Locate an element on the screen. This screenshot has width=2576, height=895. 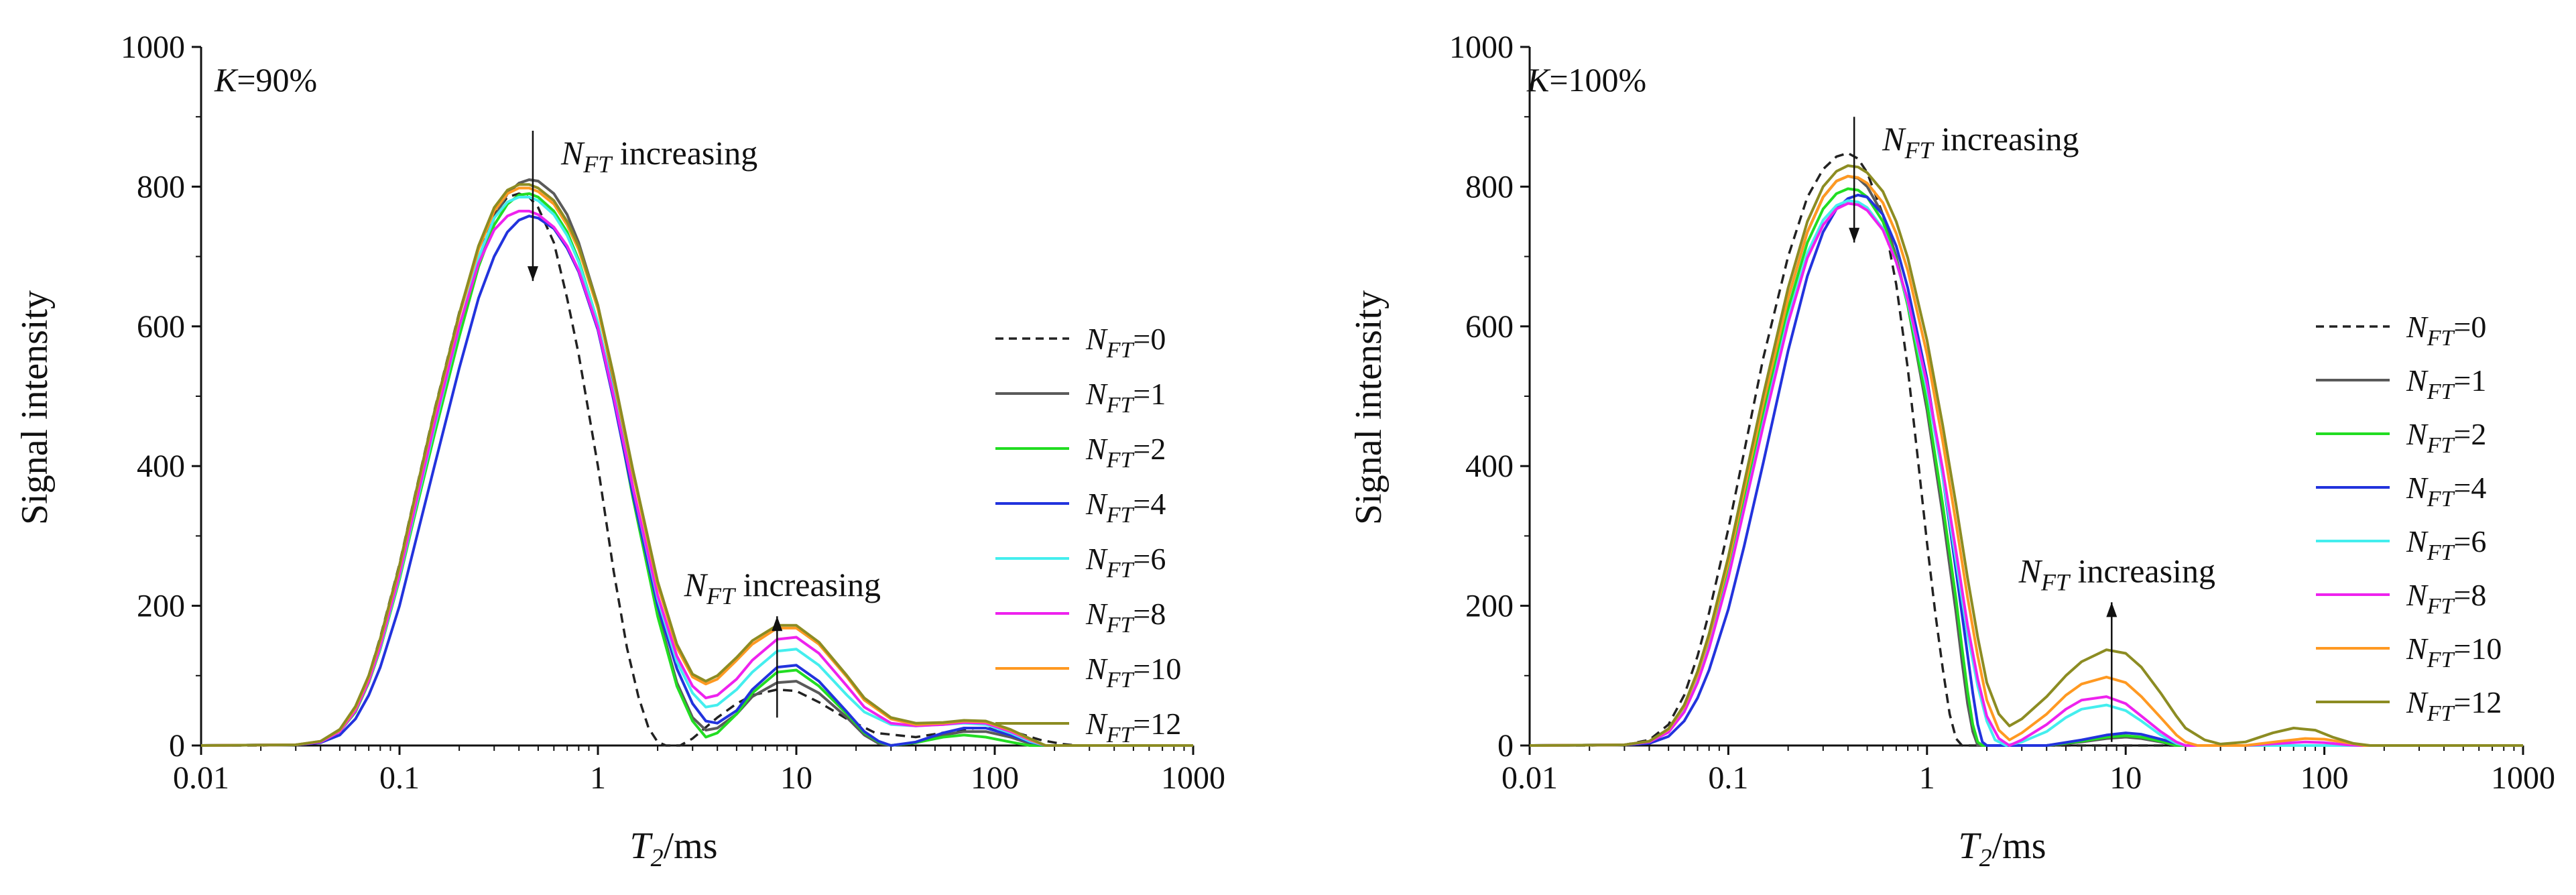
annotation-text-italic: N is located at coordinates (1894, 139).